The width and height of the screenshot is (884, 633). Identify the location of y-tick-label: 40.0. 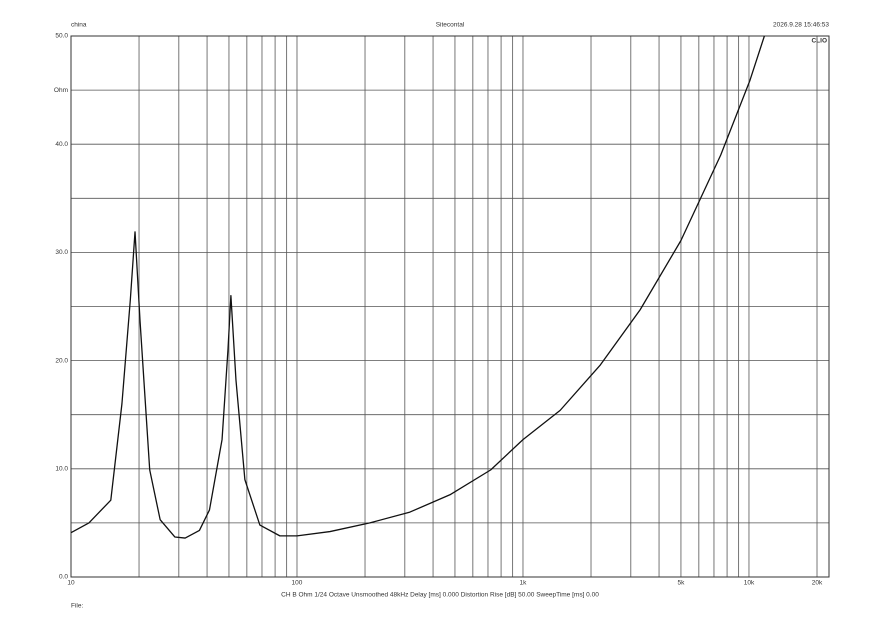
(61, 144).